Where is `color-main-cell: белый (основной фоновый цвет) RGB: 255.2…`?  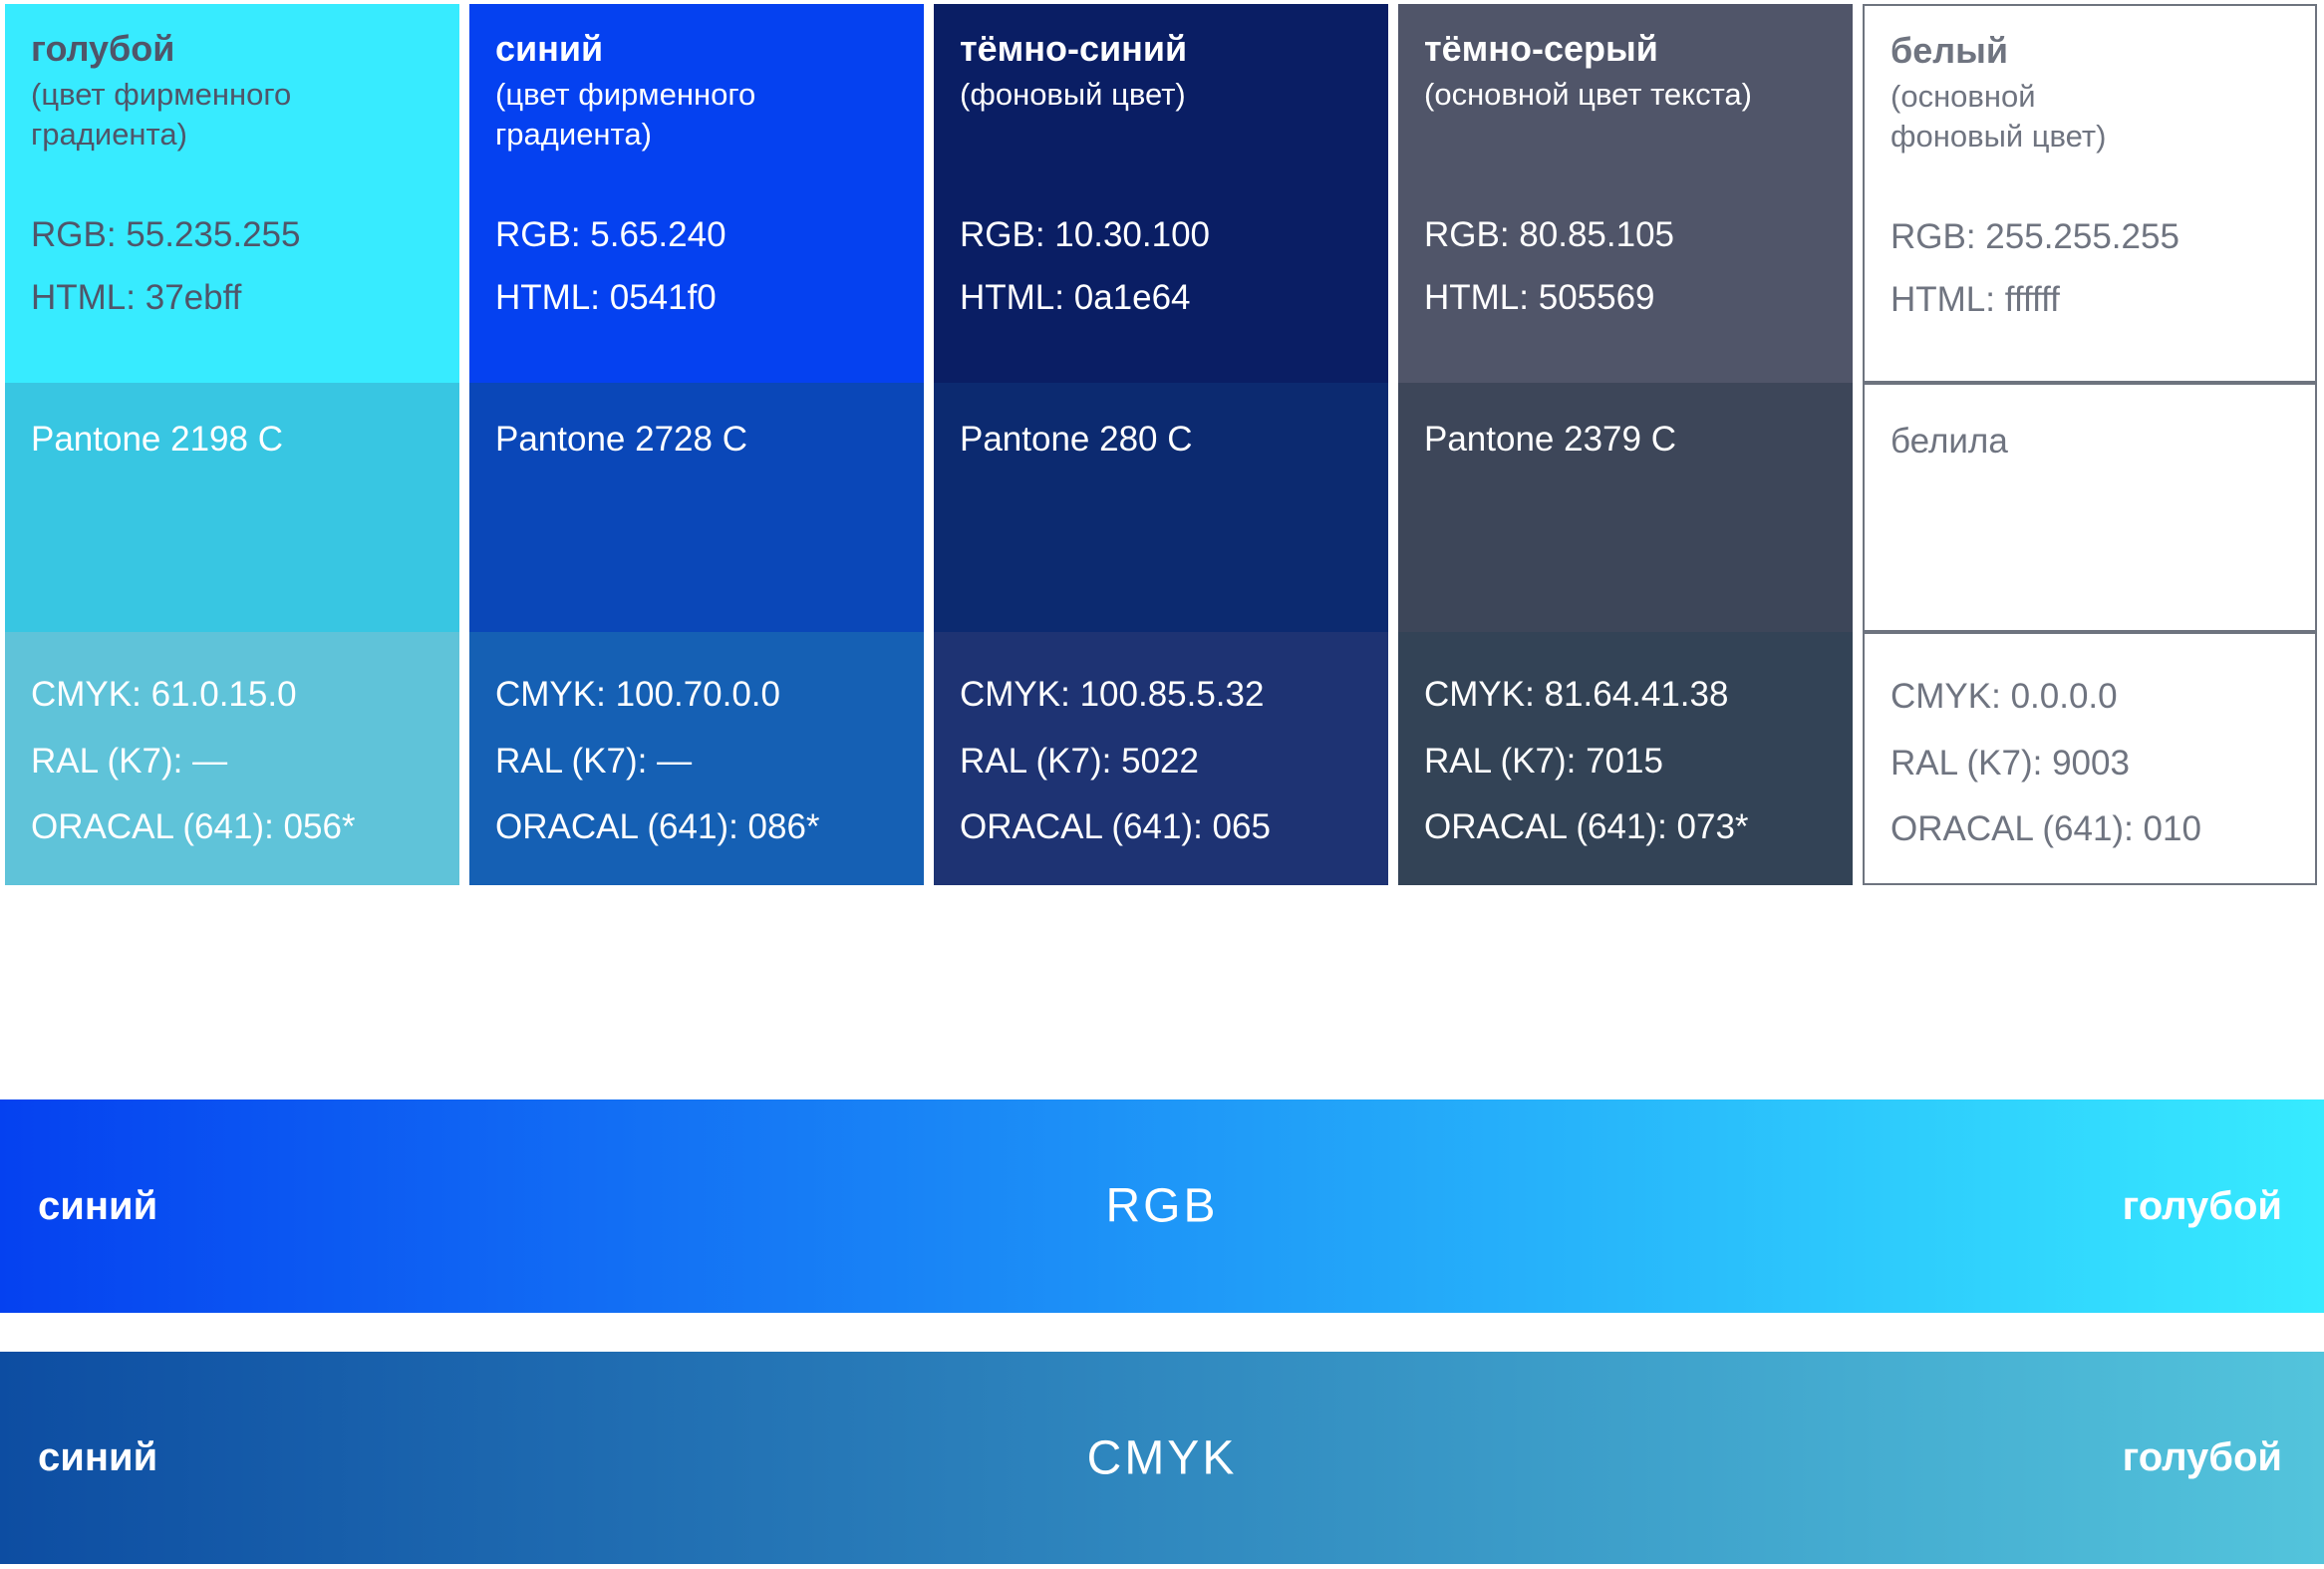
color-main-cell: белый (основной фоновый цвет) RGB: 255.2… is located at coordinates (2090, 193).